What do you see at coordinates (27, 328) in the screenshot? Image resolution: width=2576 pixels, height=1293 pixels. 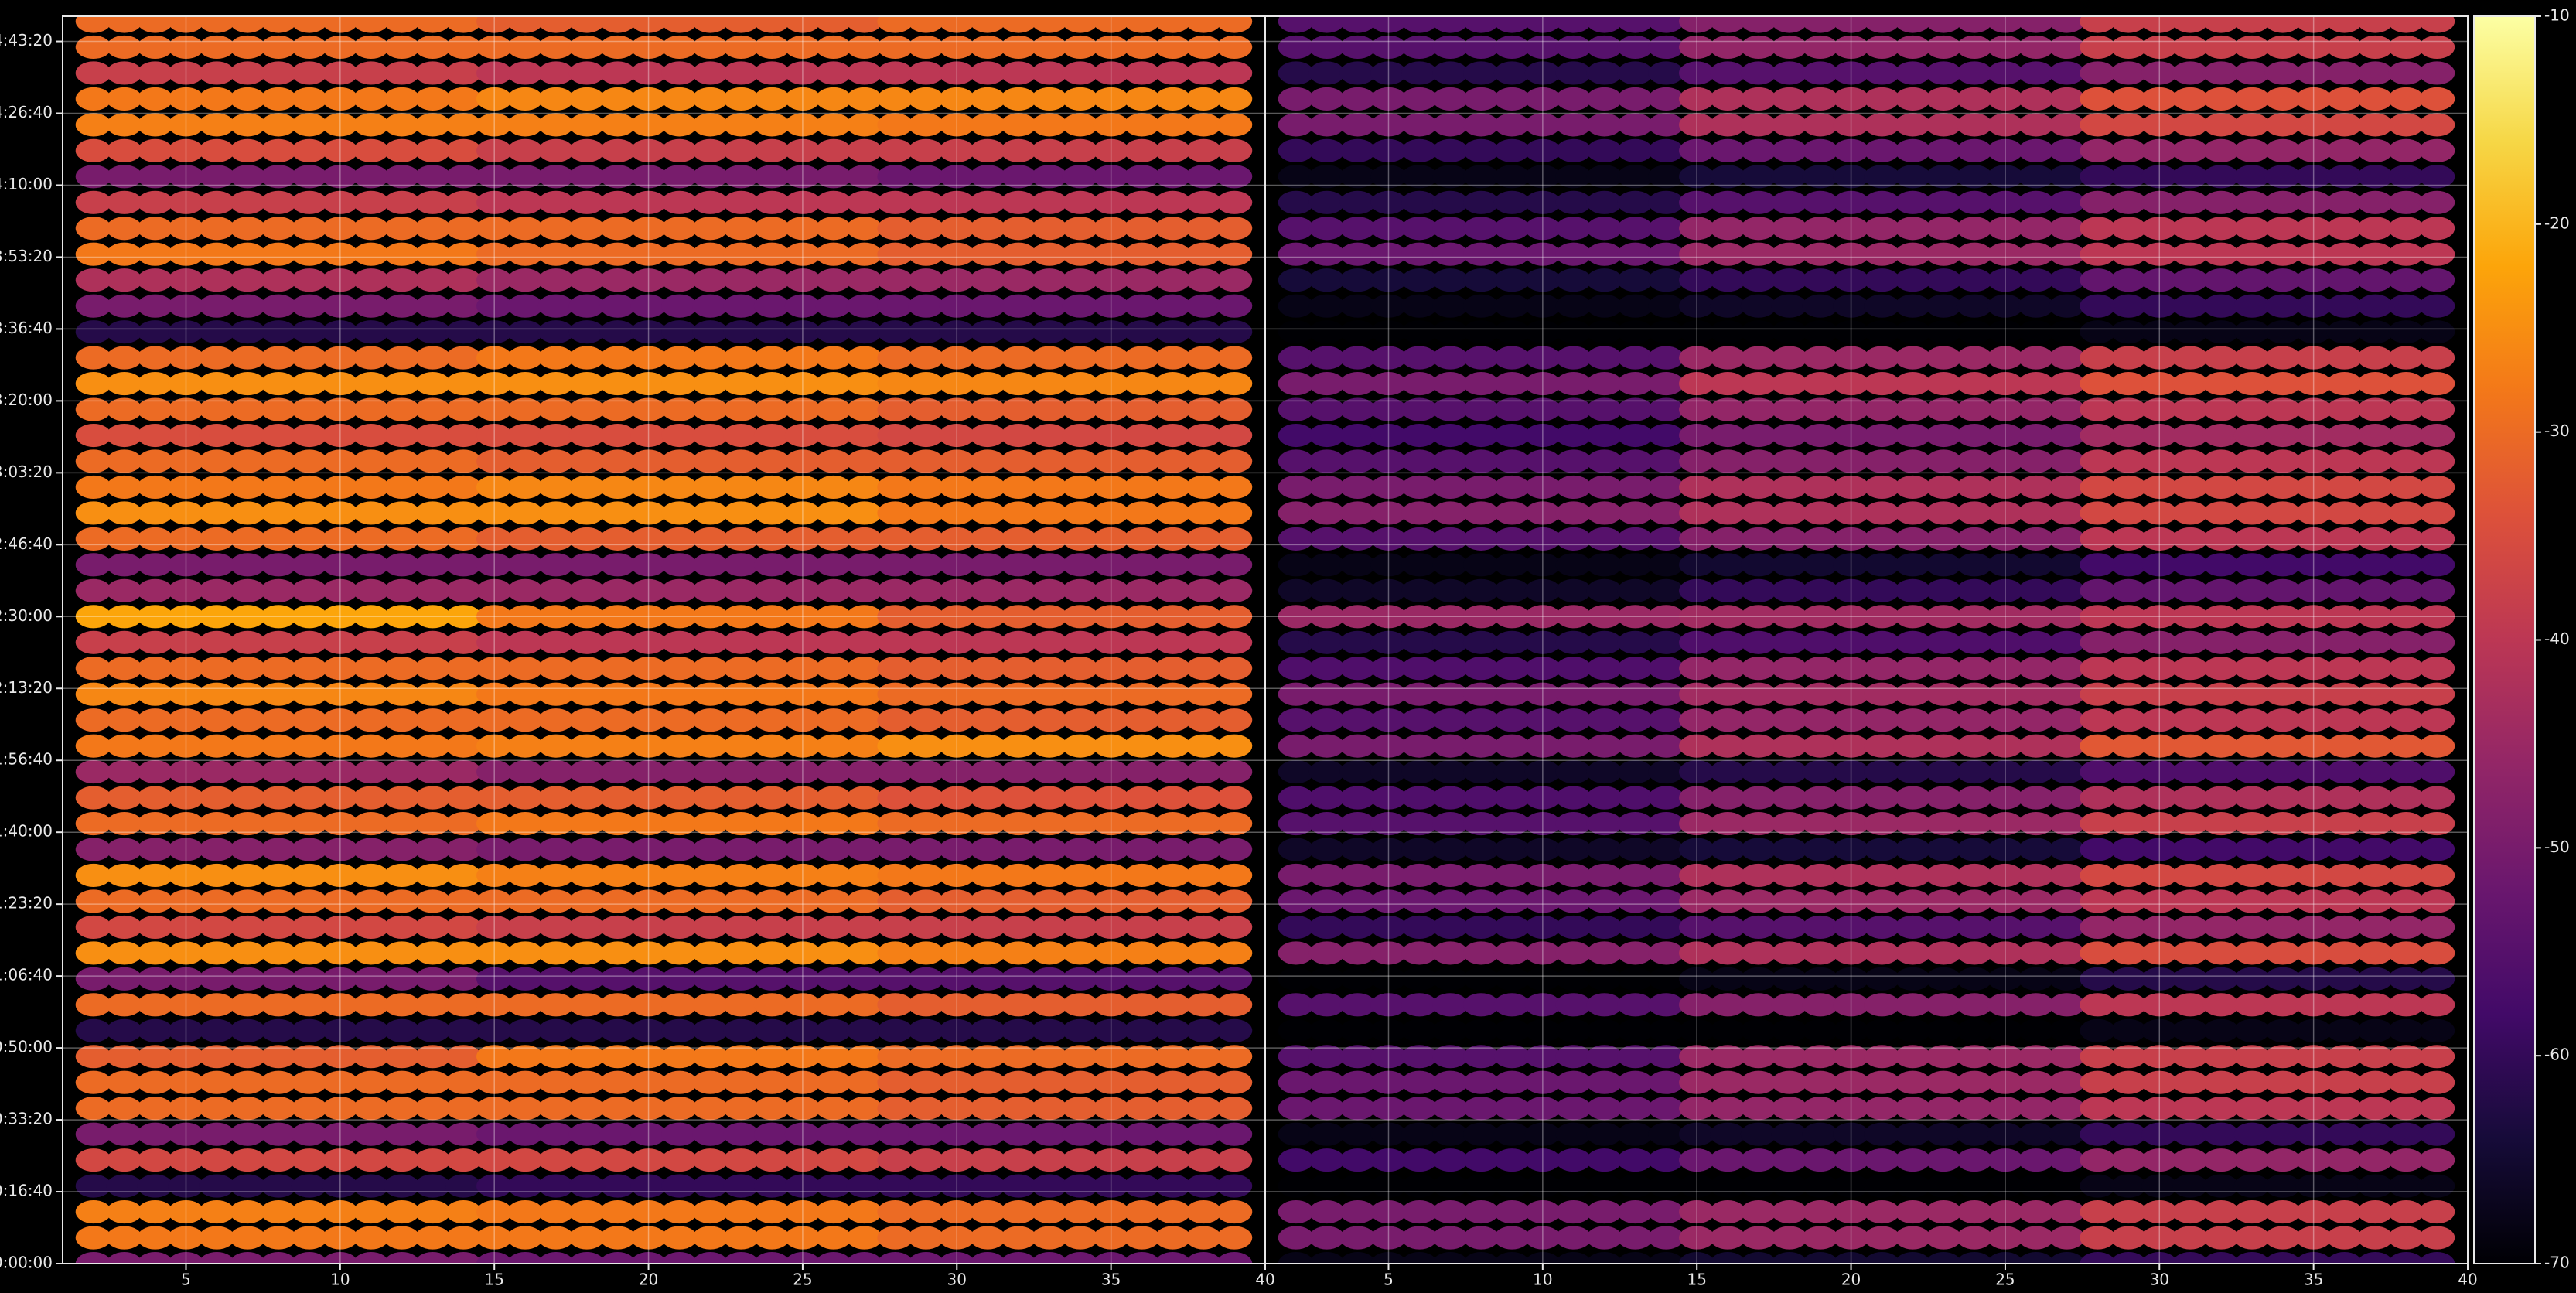 I see `y-tick-label: 3:36:40` at bounding box center [27, 328].